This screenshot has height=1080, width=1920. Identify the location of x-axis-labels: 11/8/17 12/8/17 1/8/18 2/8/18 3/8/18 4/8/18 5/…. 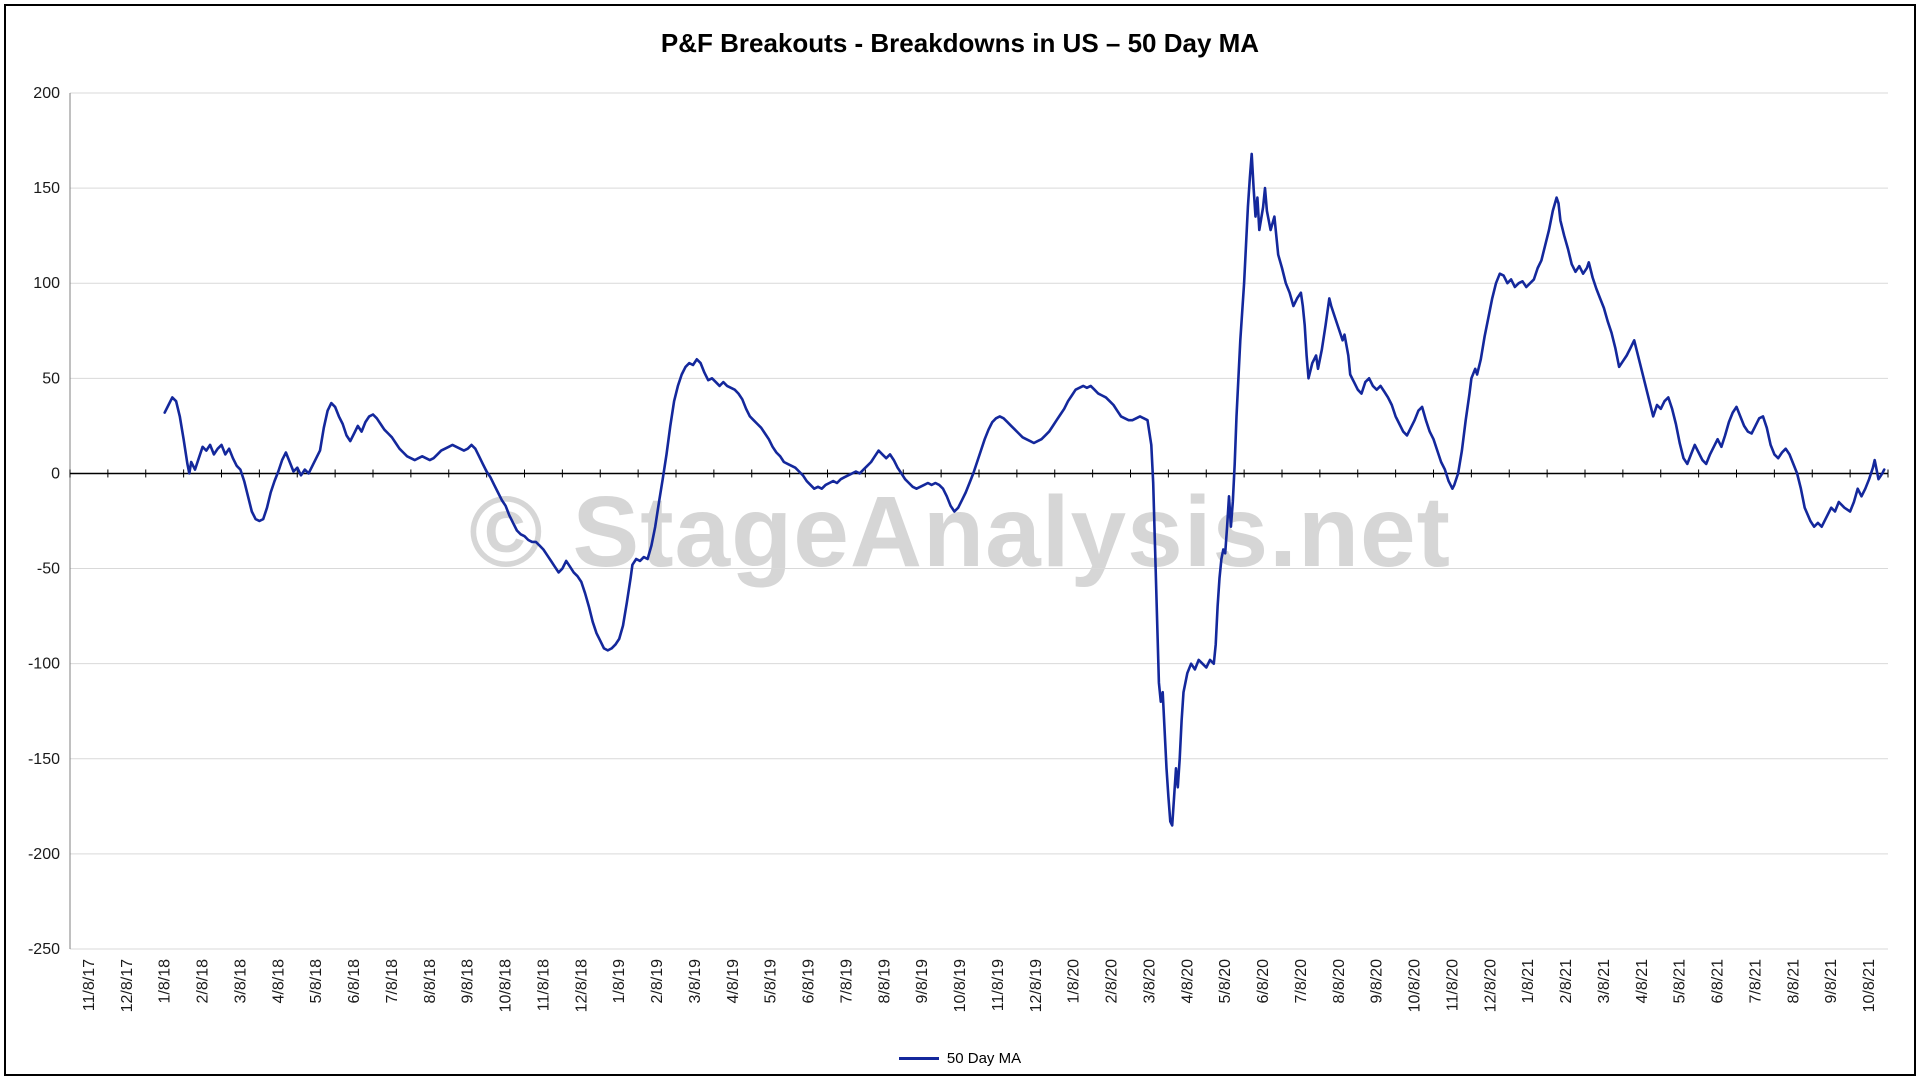
(979, 985).